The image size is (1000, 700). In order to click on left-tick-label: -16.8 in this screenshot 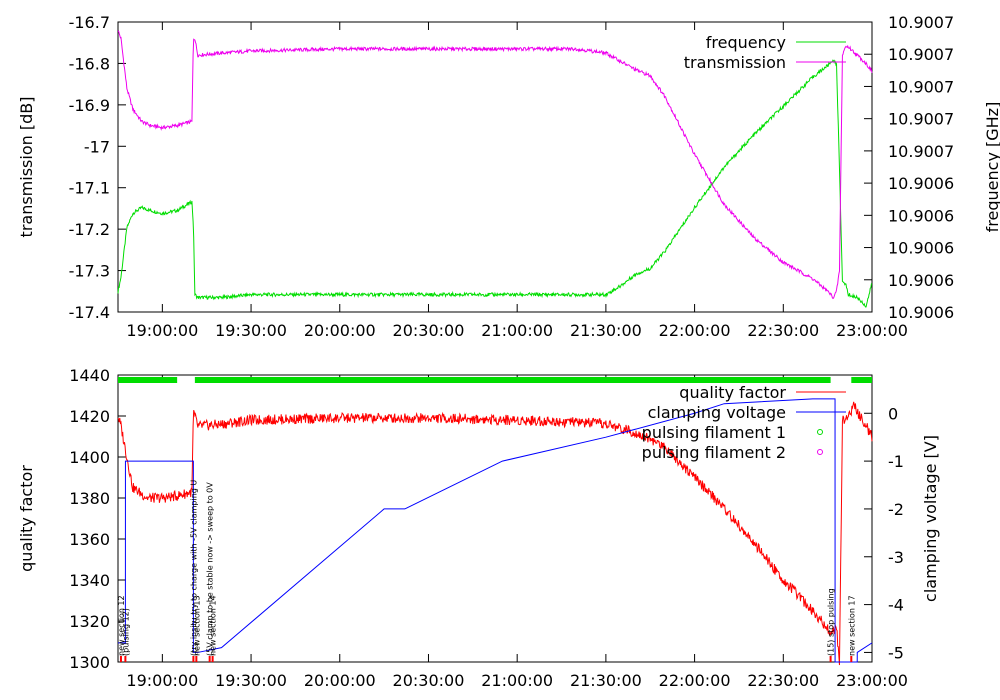, I will do `click(89, 63)`.